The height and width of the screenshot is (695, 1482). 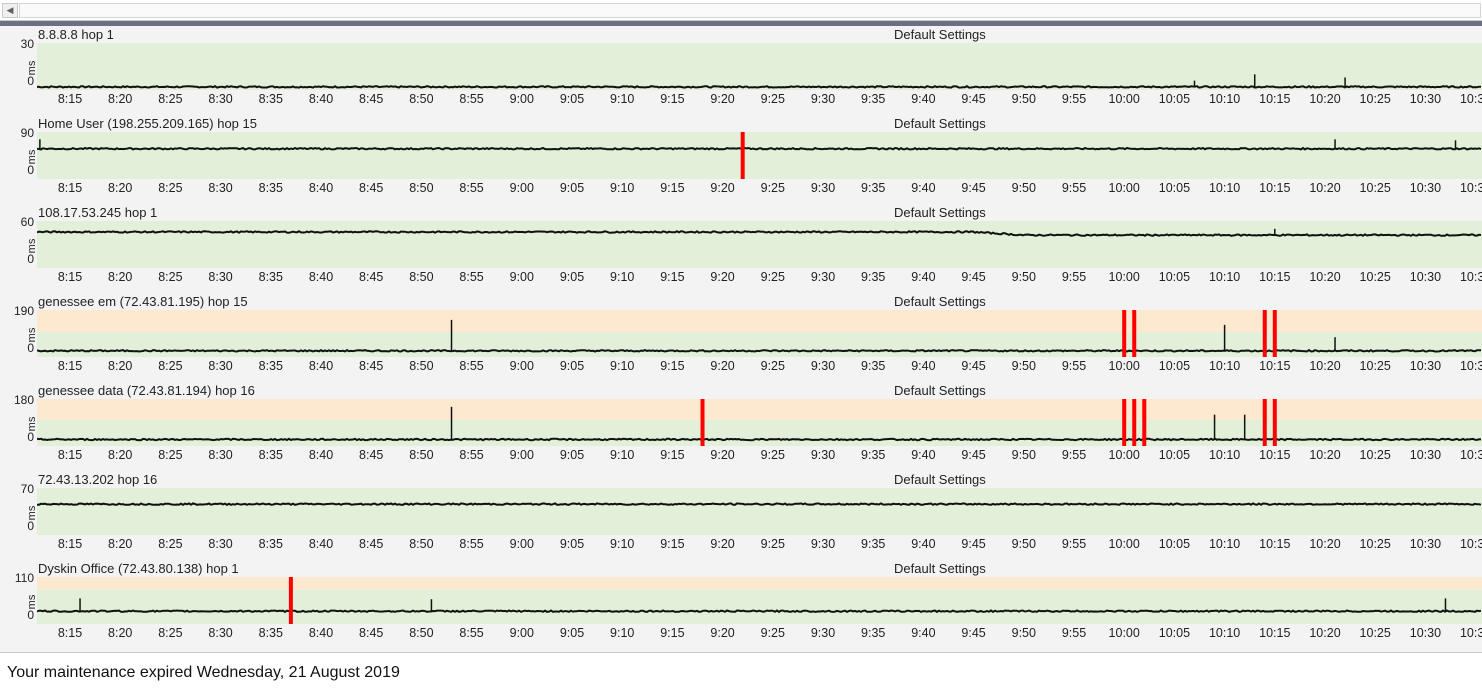 I want to click on chart-title: 8.8.8.8 hop 1, so click(x=76, y=34).